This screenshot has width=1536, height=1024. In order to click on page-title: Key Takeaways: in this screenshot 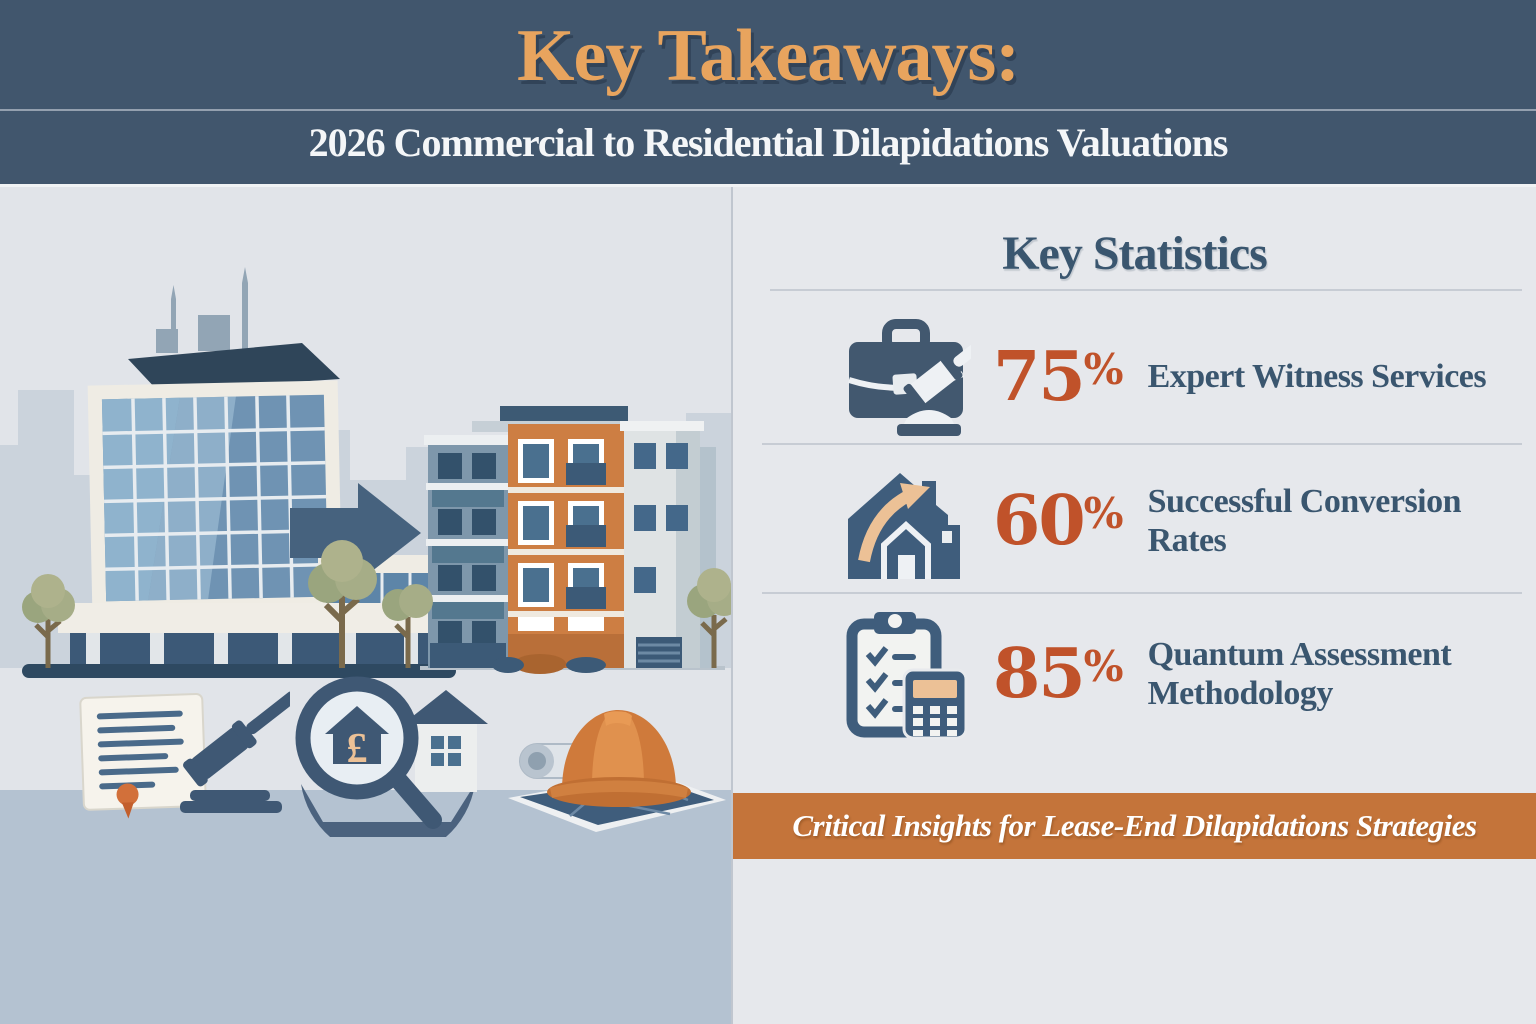, I will do `click(768, 56)`.